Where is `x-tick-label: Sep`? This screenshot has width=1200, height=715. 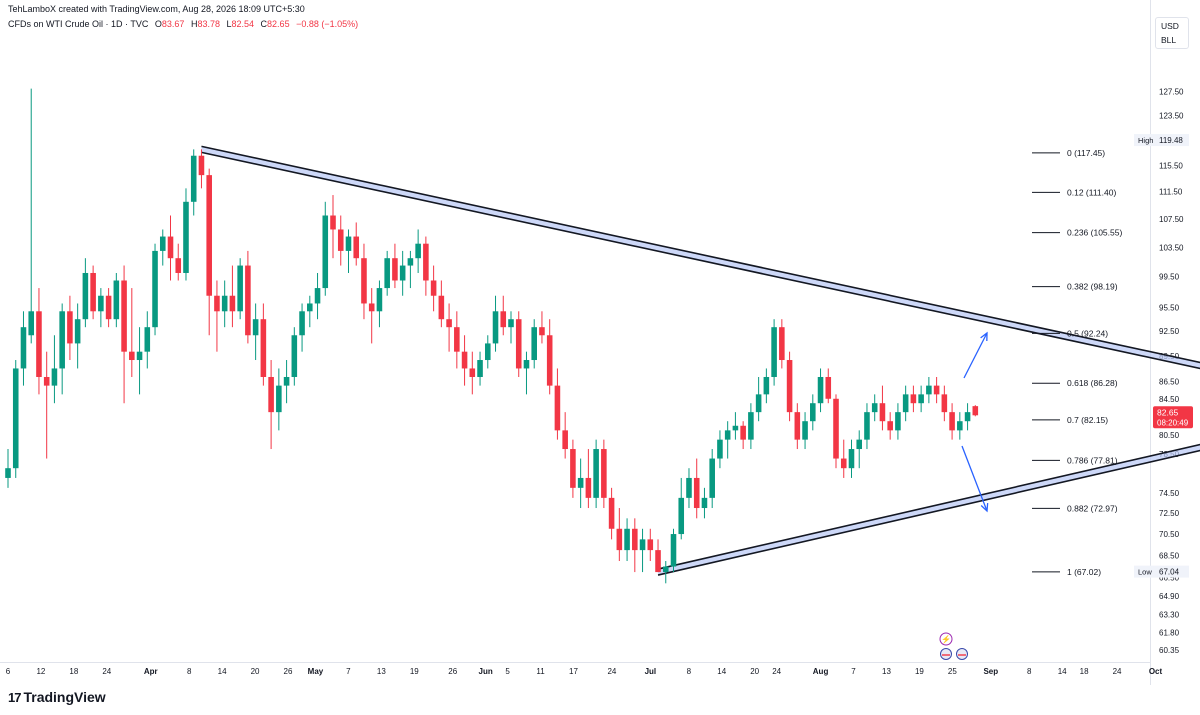
x-tick-label: Sep is located at coordinates (990, 671).